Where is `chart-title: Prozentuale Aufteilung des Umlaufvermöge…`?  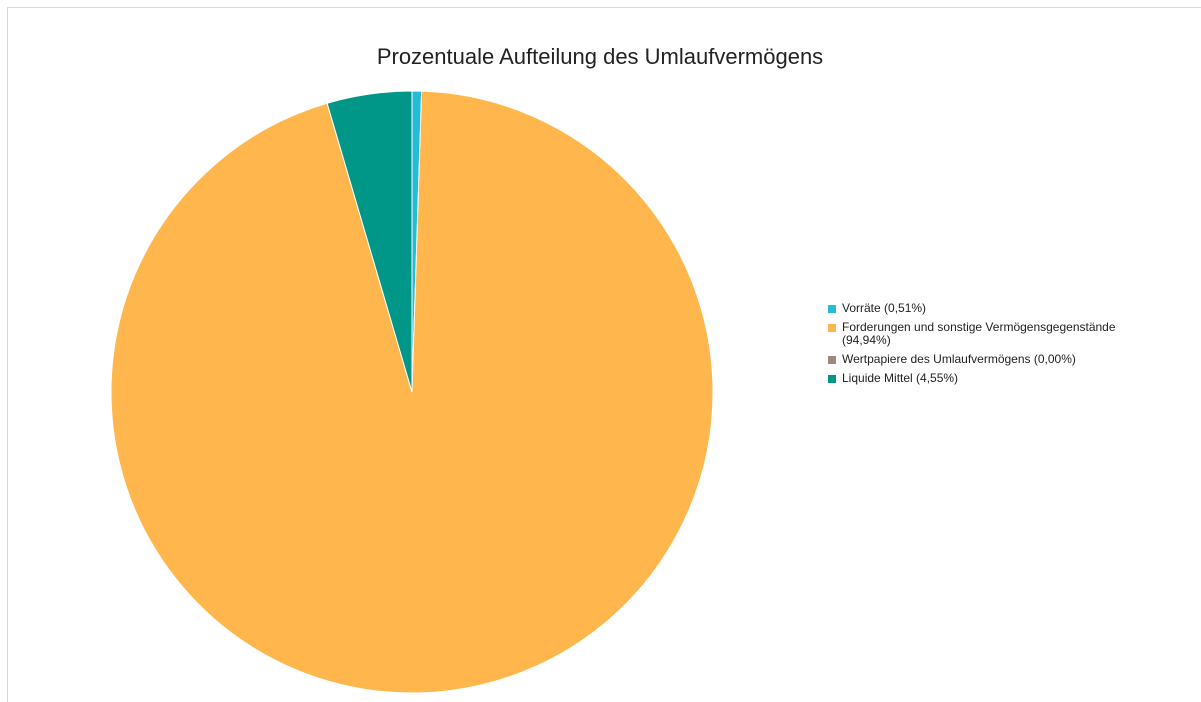
chart-title: Prozentuale Aufteilung des Umlaufvermöge… is located at coordinates (600, 56).